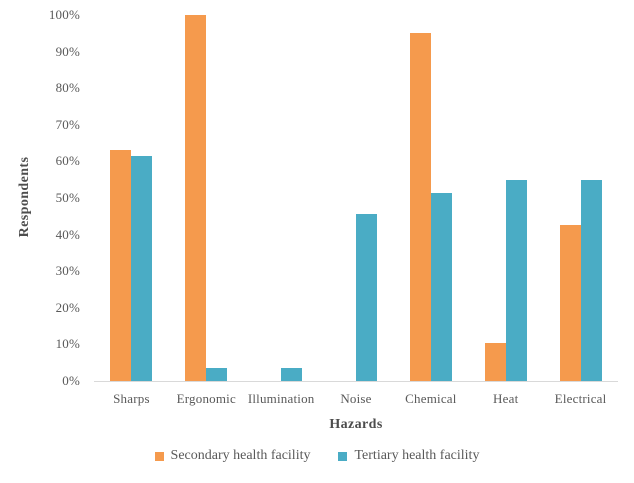 The image size is (634, 483). I want to click on bar-secondary-heat, so click(495, 361).